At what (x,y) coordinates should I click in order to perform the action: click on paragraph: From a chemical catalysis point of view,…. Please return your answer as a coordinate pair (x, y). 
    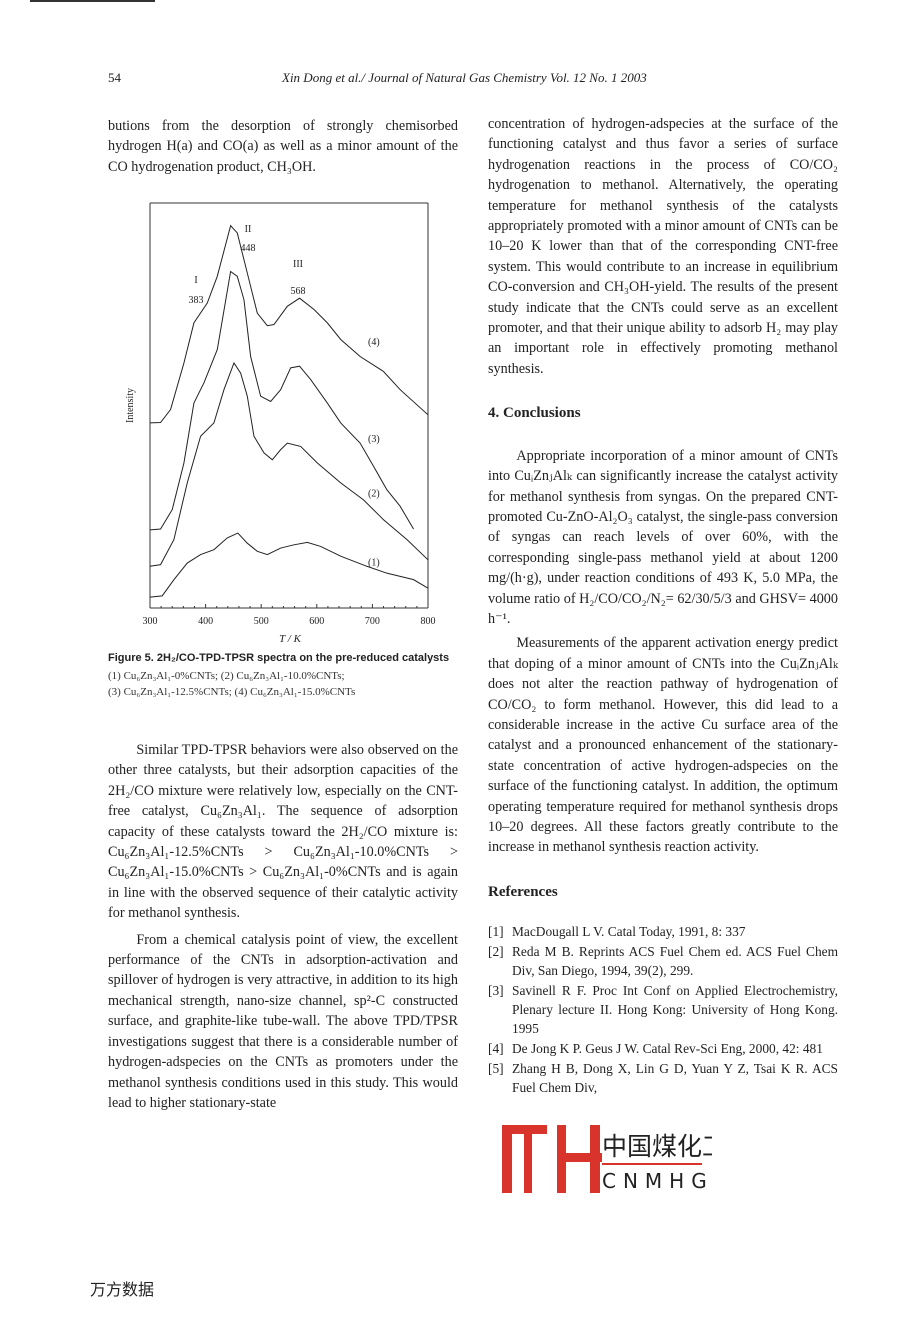
    Looking at the image, I should click on (283, 1021).